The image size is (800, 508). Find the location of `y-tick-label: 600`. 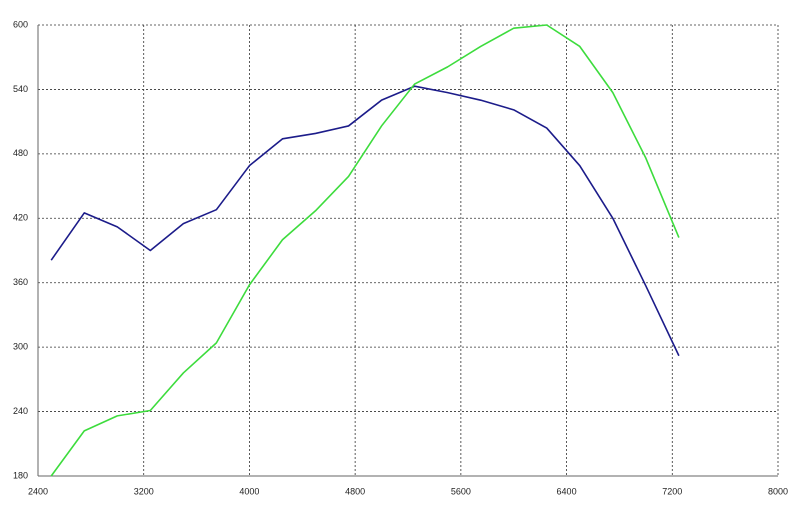

y-tick-label: 600 is located at coordinates (20, 24).